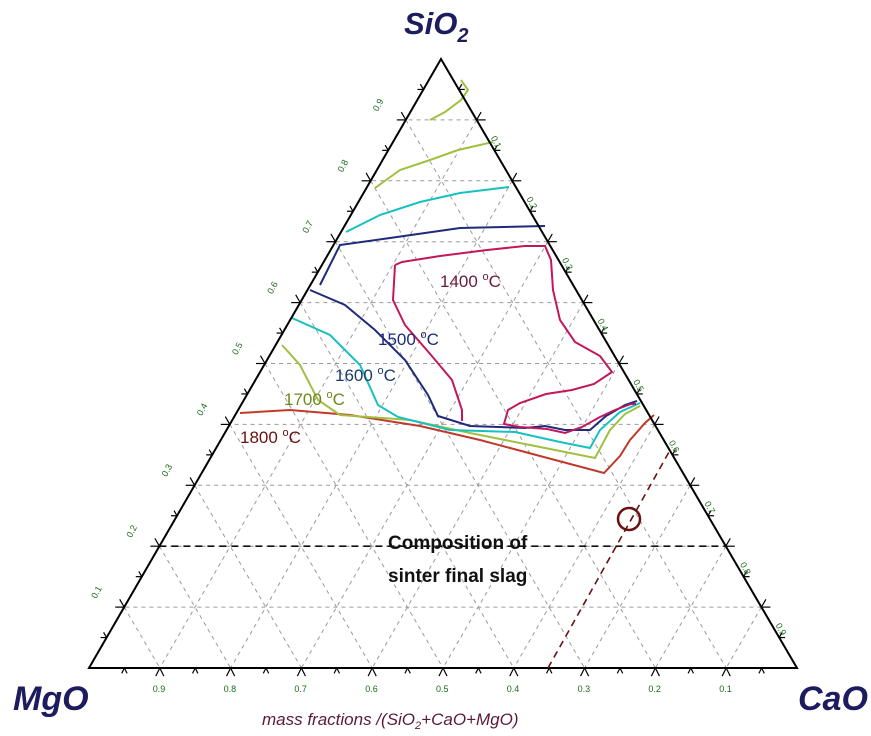  I want to click on tick-label-right: 0.3, so click(567, 264).